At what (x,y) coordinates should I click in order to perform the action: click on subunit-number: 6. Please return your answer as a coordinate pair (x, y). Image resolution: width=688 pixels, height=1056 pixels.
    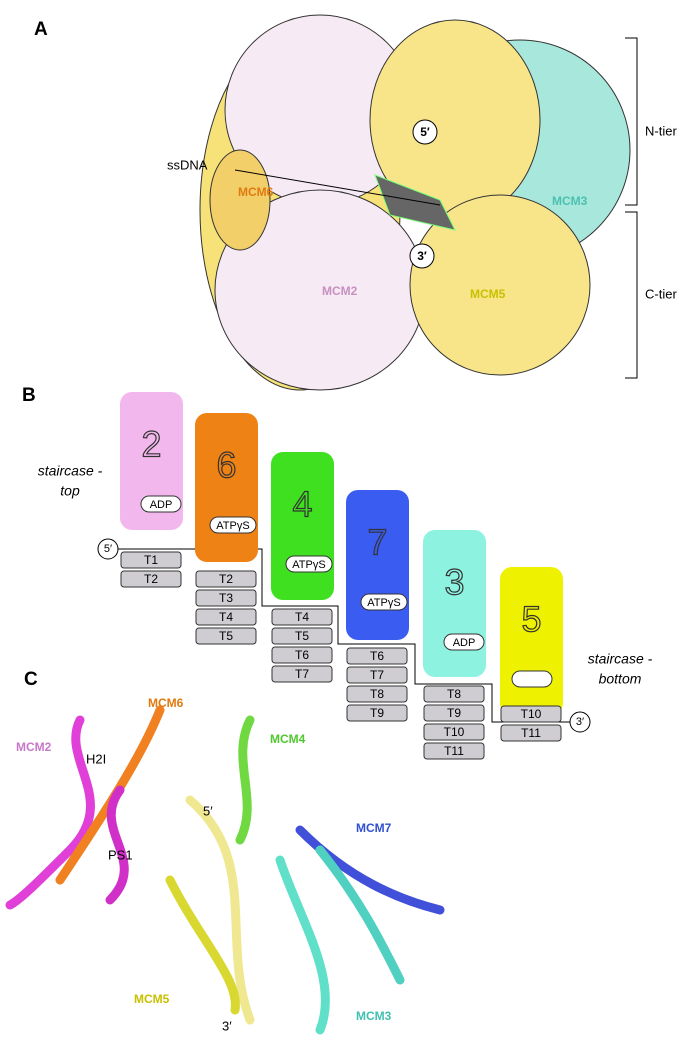
    Looking at the image, I should click on (226, 465).